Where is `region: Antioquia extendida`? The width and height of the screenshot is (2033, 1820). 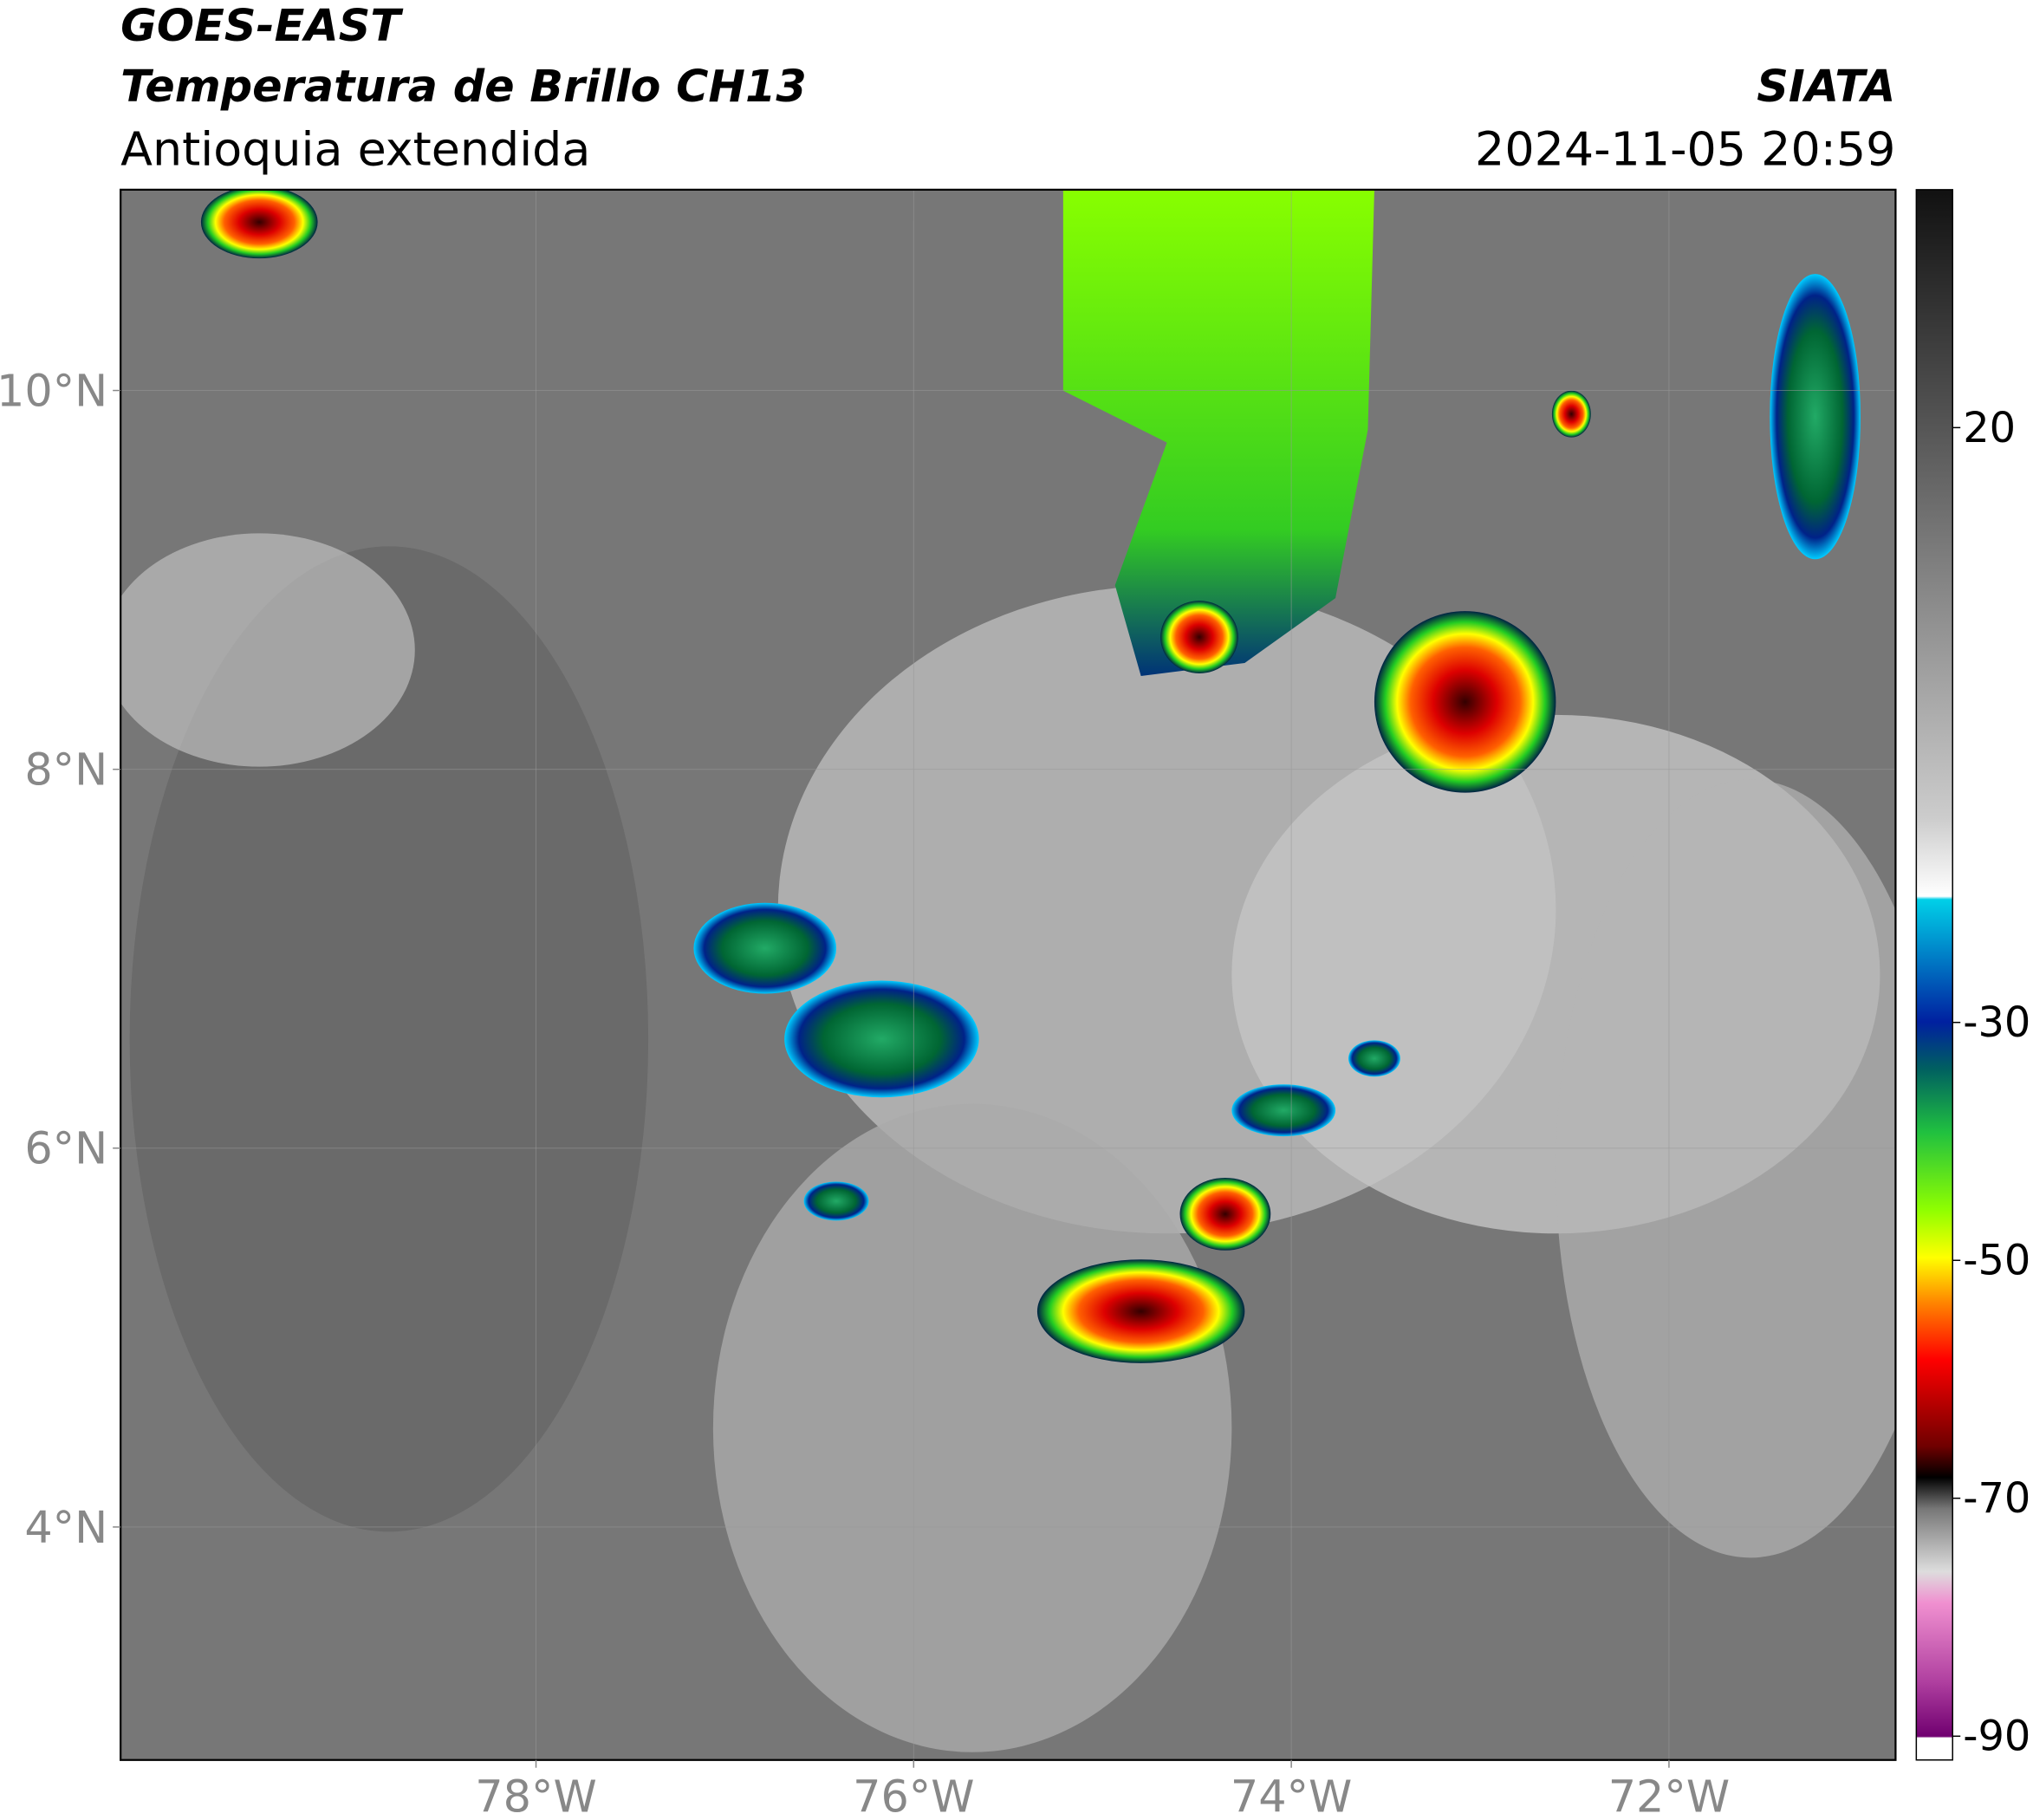
region: Antioquia extendida is located at coordinates (355, 148).